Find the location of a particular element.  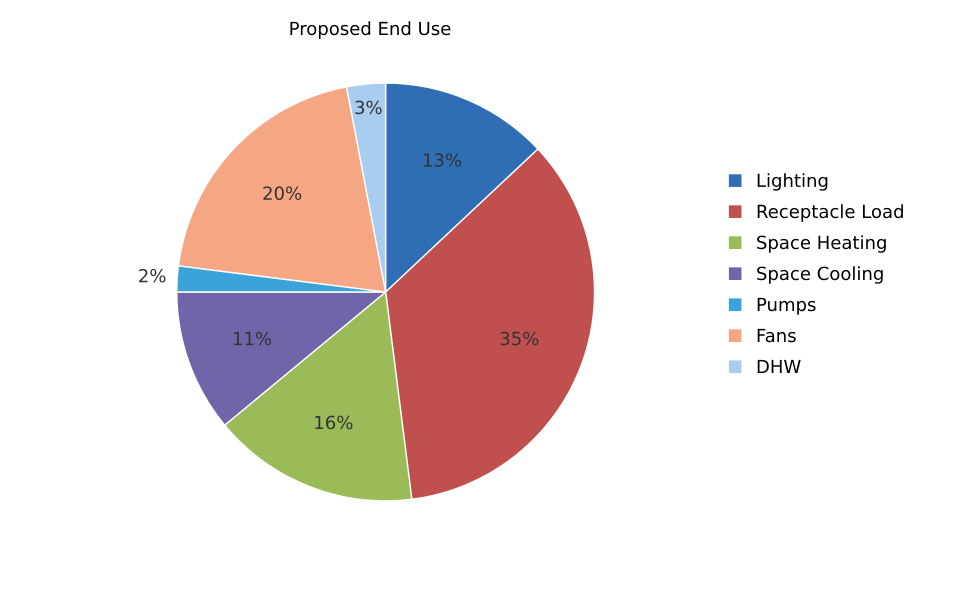

legend-label: Fans is located at coordinates (777, 335).